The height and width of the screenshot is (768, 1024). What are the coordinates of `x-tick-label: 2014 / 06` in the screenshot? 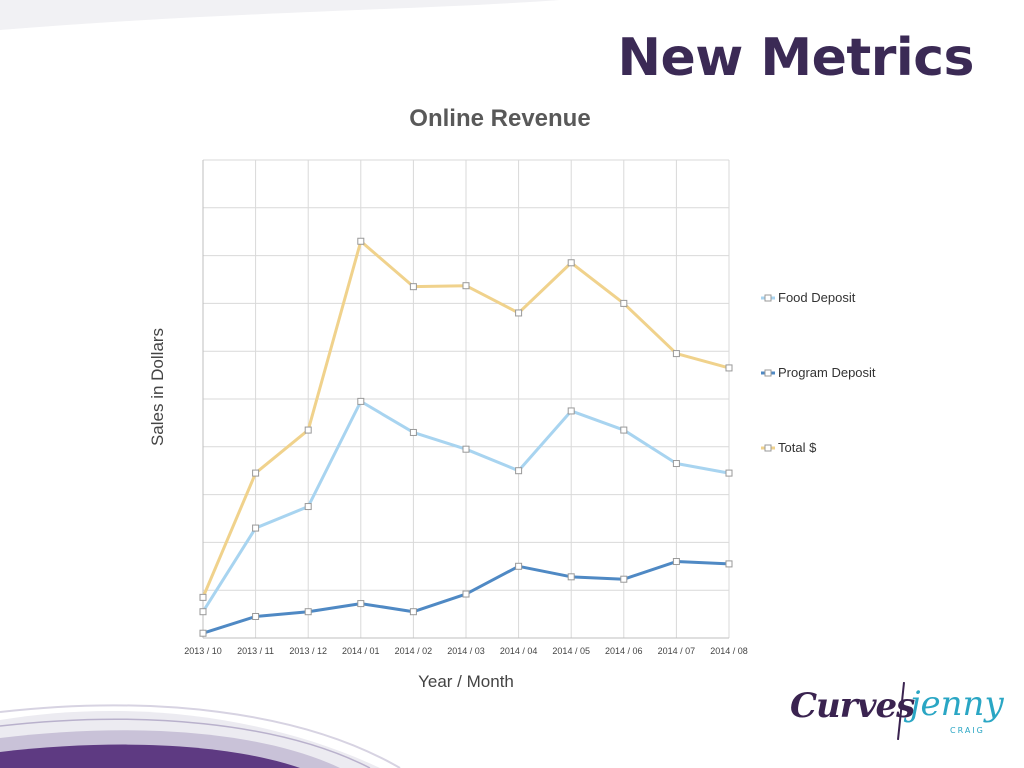 It's located at (624, 651).